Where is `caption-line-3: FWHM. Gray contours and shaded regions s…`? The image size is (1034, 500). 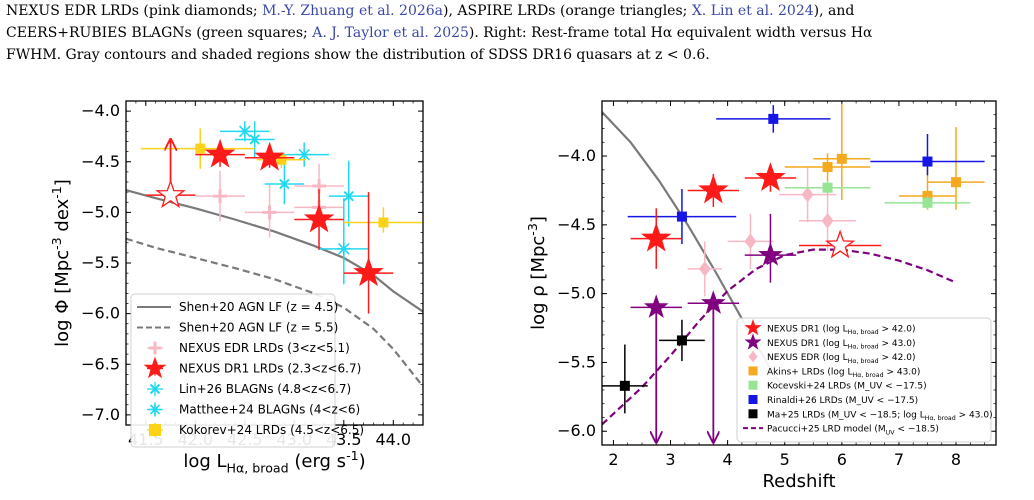
caption-line-3: FWHM. Gray contours and shaded regions s… is located at coordinates (518, 55).